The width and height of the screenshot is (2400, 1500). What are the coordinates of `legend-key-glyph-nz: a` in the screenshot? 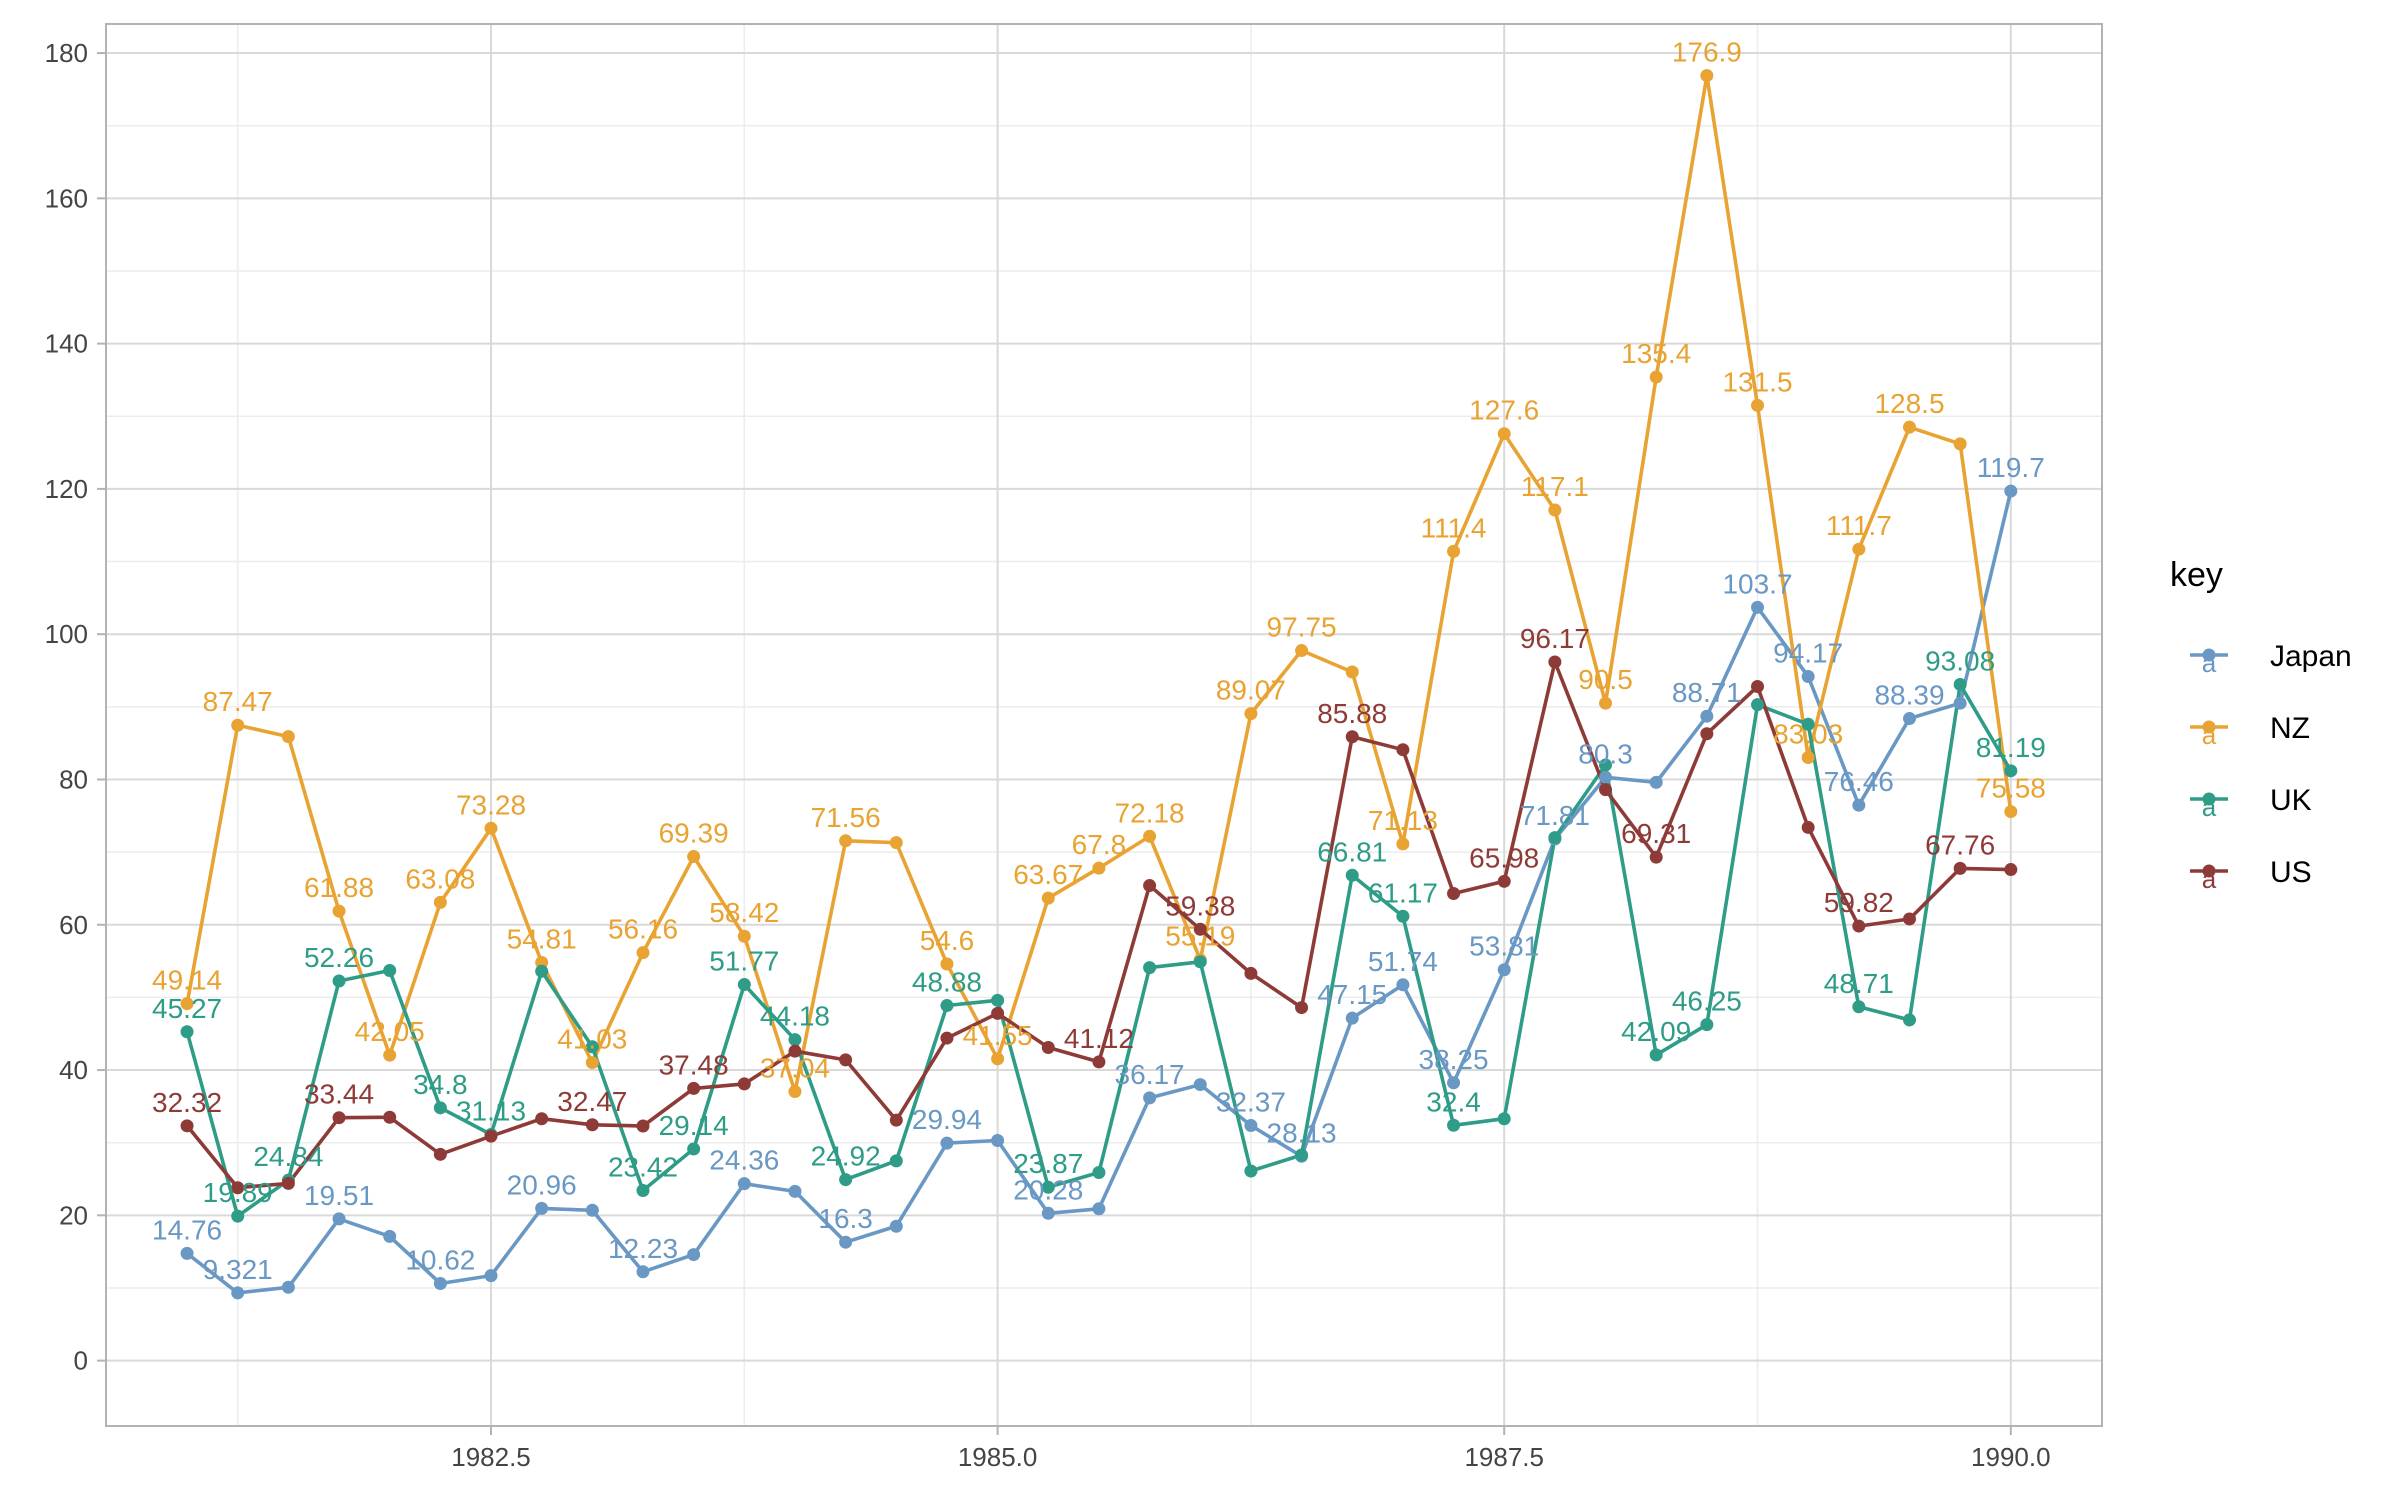 It's located at (2209, 735).